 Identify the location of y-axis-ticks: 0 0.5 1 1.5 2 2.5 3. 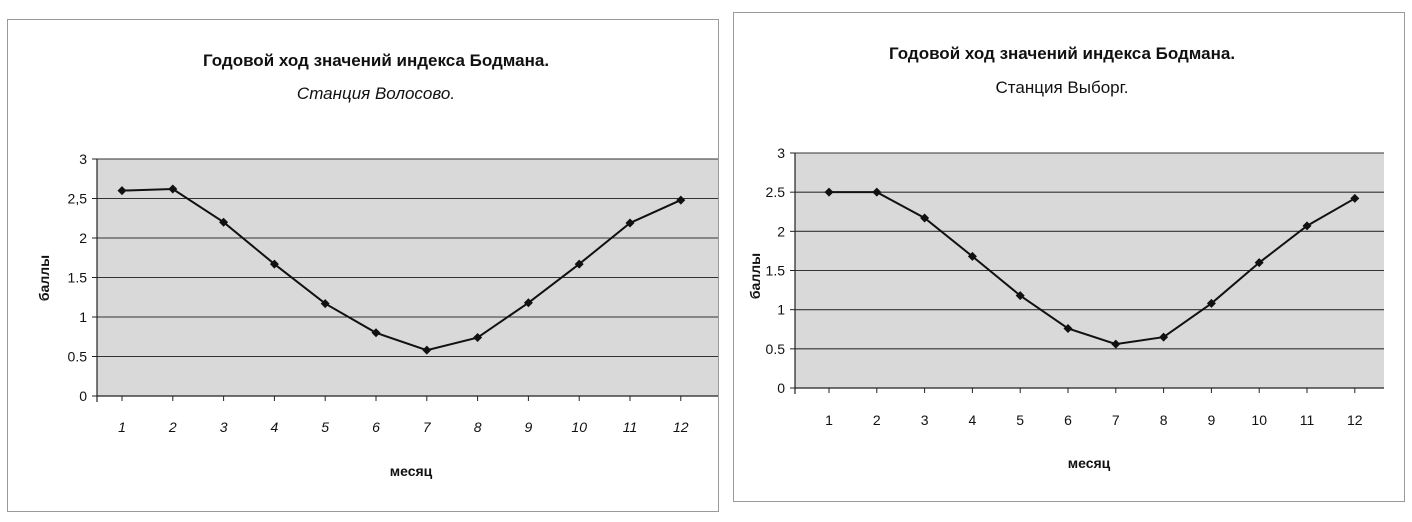
(780, 270).